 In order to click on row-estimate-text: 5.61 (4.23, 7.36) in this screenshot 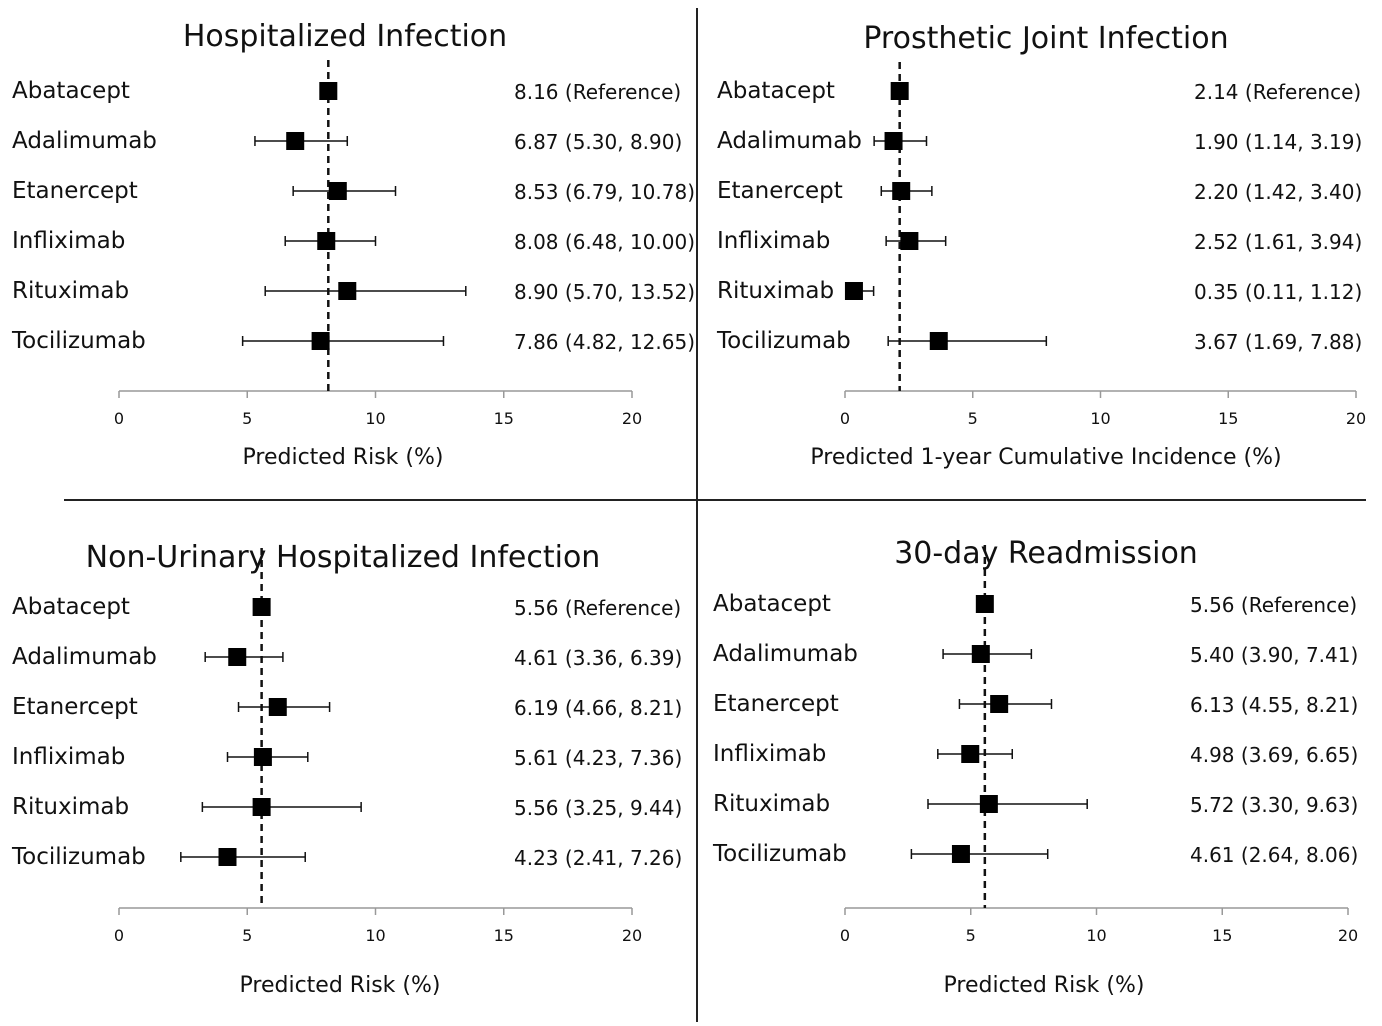, I will do `click(598, 758)`.